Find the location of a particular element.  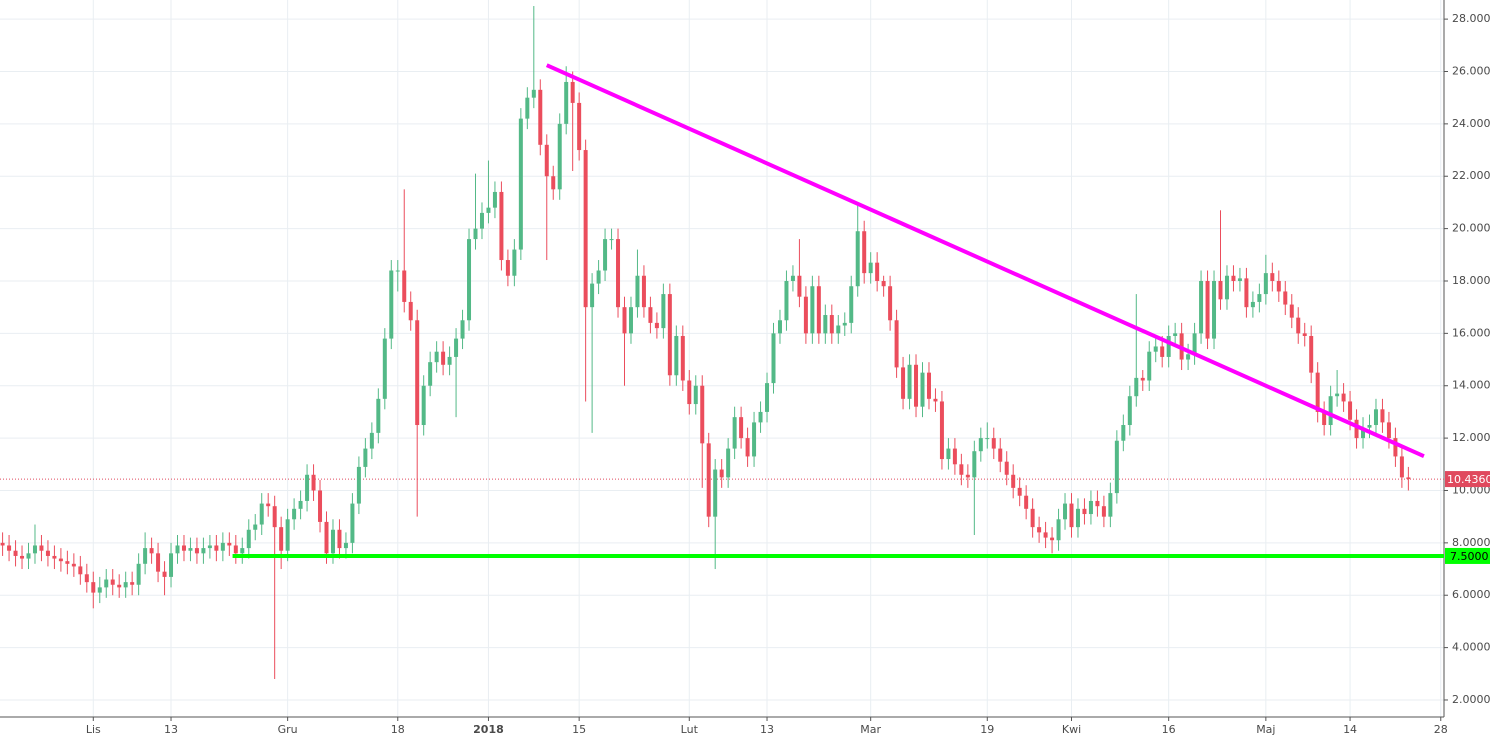

x-tick-label: 28 is located at coordinates (1441, 729).